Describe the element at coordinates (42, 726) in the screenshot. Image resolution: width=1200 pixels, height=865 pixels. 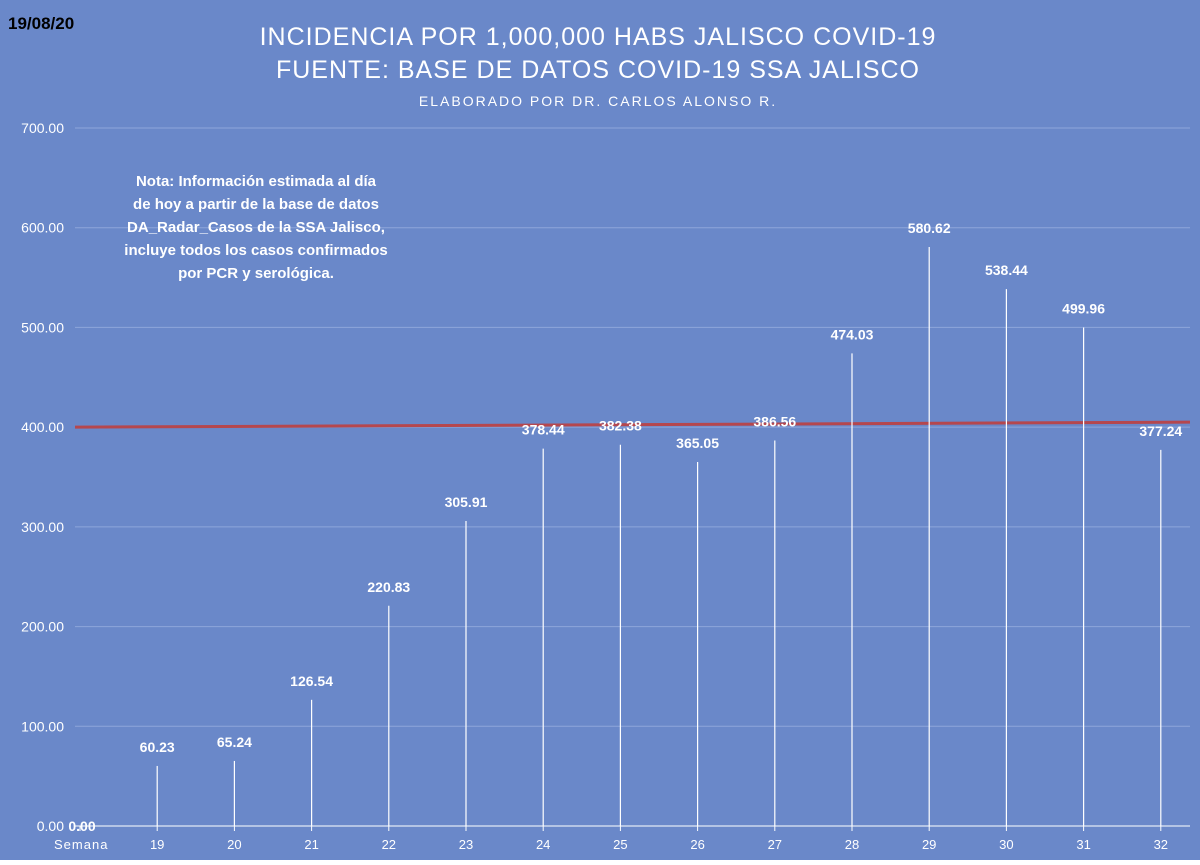
I see `y-tick-label: 100.00` at that location.